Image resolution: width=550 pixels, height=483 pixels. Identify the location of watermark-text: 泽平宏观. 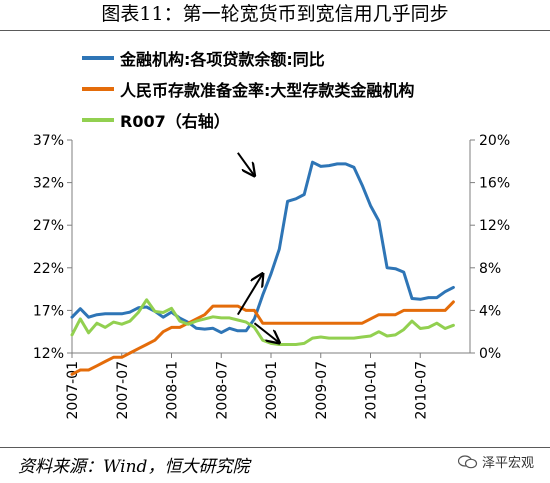
(507, 463).